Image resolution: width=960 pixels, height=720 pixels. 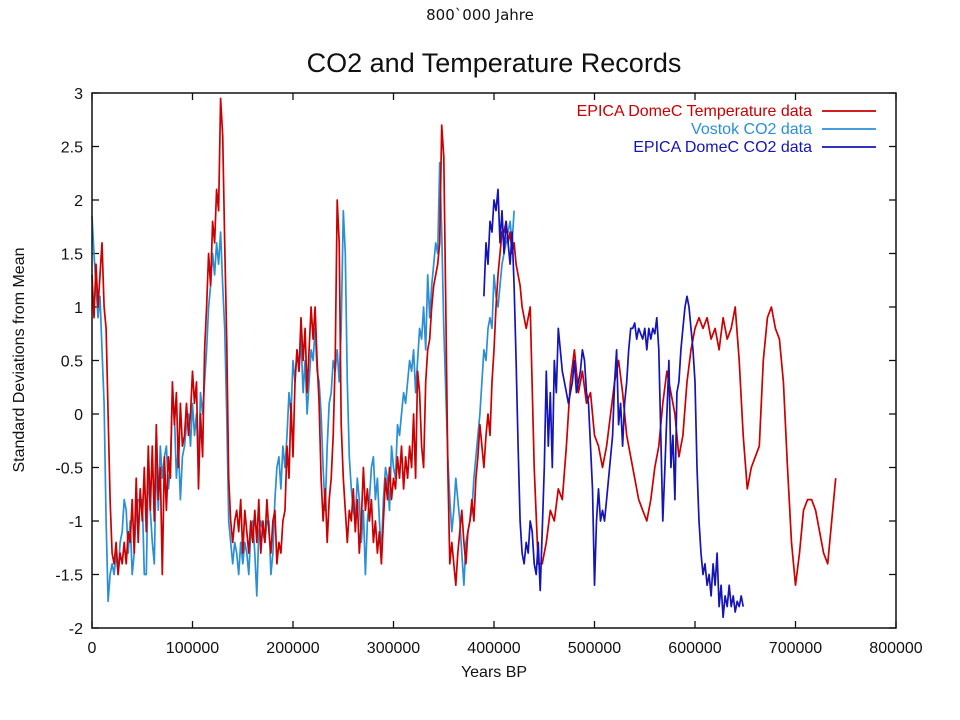 I want to click on y-axis-label: Standard Deviations from Mean, so click(x=19, y=360).